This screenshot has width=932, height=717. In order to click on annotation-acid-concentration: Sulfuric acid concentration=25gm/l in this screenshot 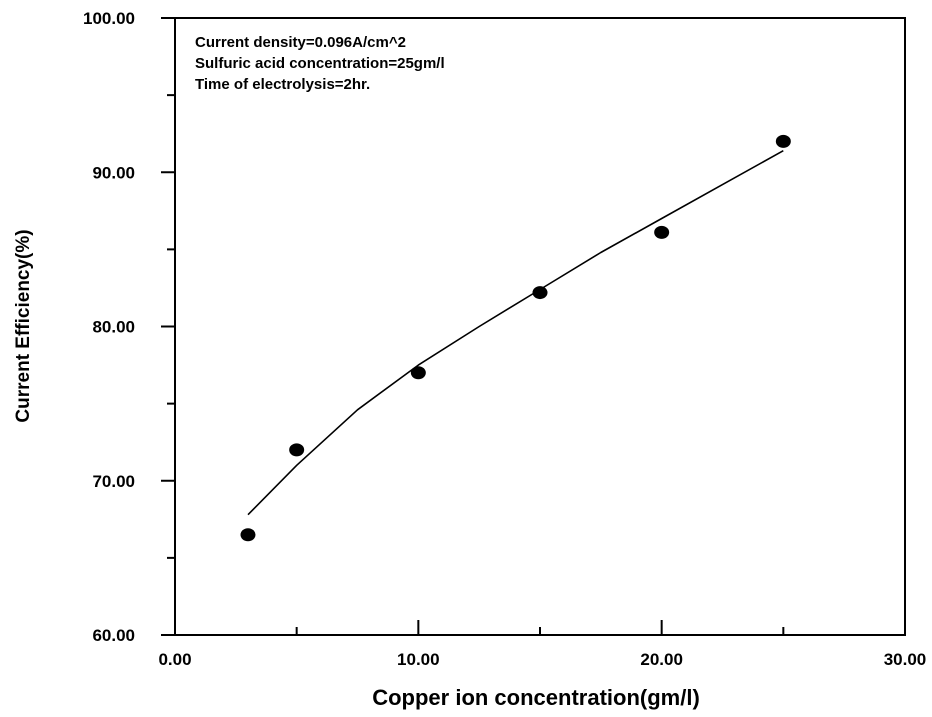, I will do `click(320, 63)`.